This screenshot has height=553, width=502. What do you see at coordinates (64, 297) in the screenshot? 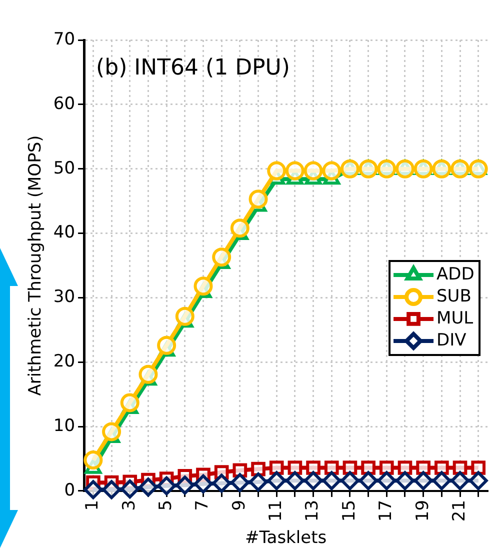
I see `y-tick-label: 30` at bounding box center [64, 297].